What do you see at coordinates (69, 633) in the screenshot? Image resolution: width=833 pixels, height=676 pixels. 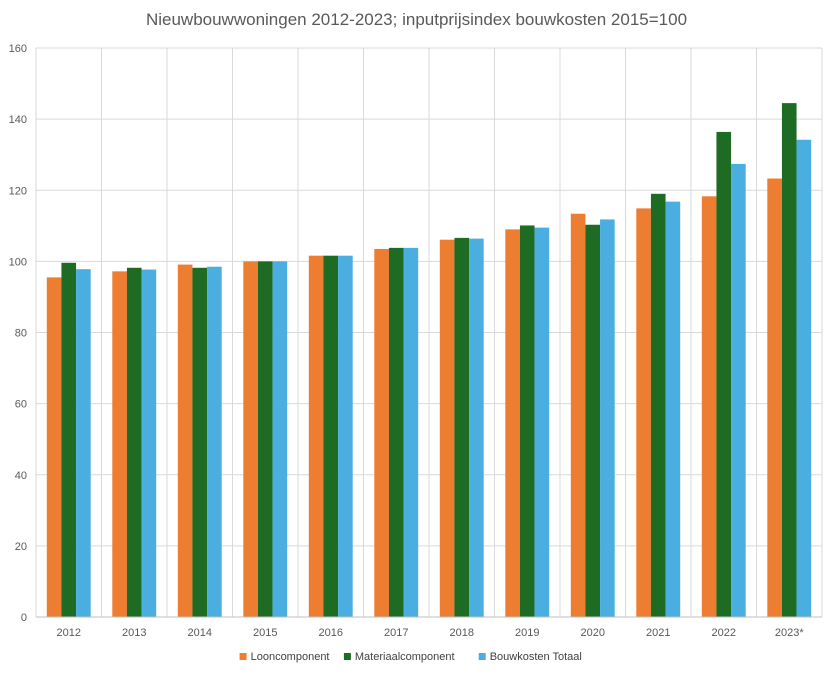 I see `x-tick-label: 2012` at bounding box center [69, 633].